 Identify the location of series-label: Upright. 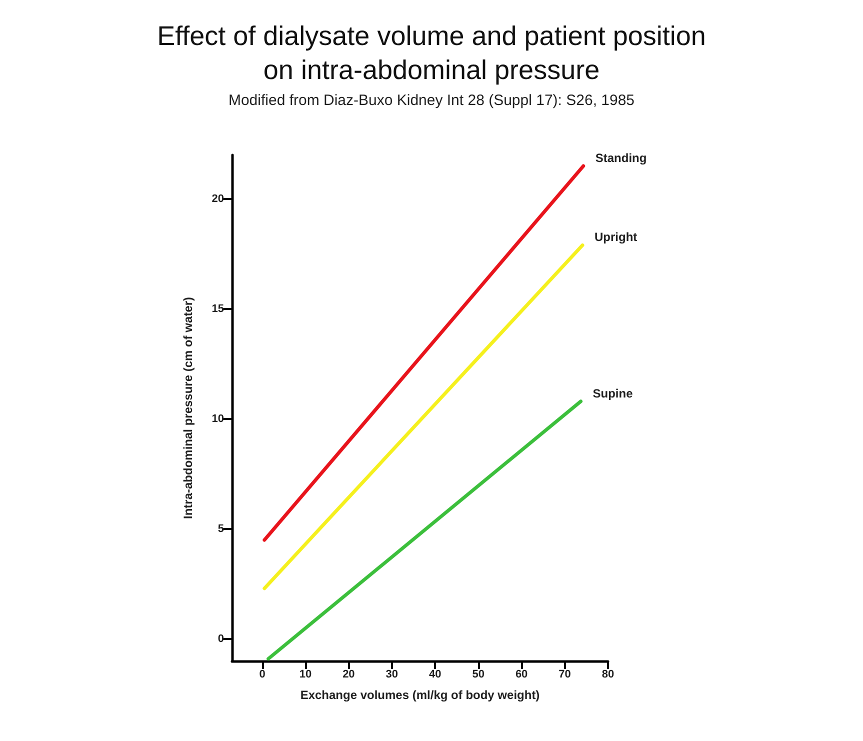
(616, 237).